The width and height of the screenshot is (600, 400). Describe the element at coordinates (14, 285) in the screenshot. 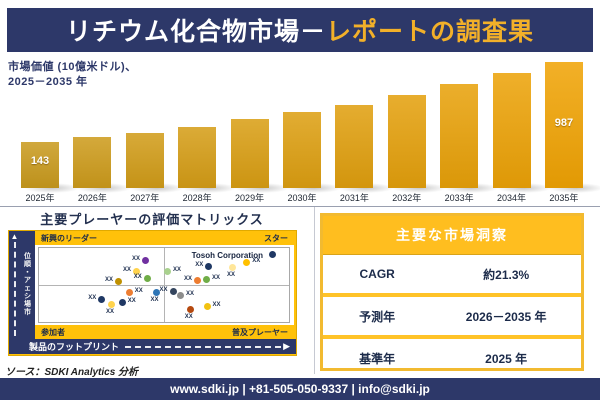

I see `y-axis-arrow-icon: ▲` at that location.